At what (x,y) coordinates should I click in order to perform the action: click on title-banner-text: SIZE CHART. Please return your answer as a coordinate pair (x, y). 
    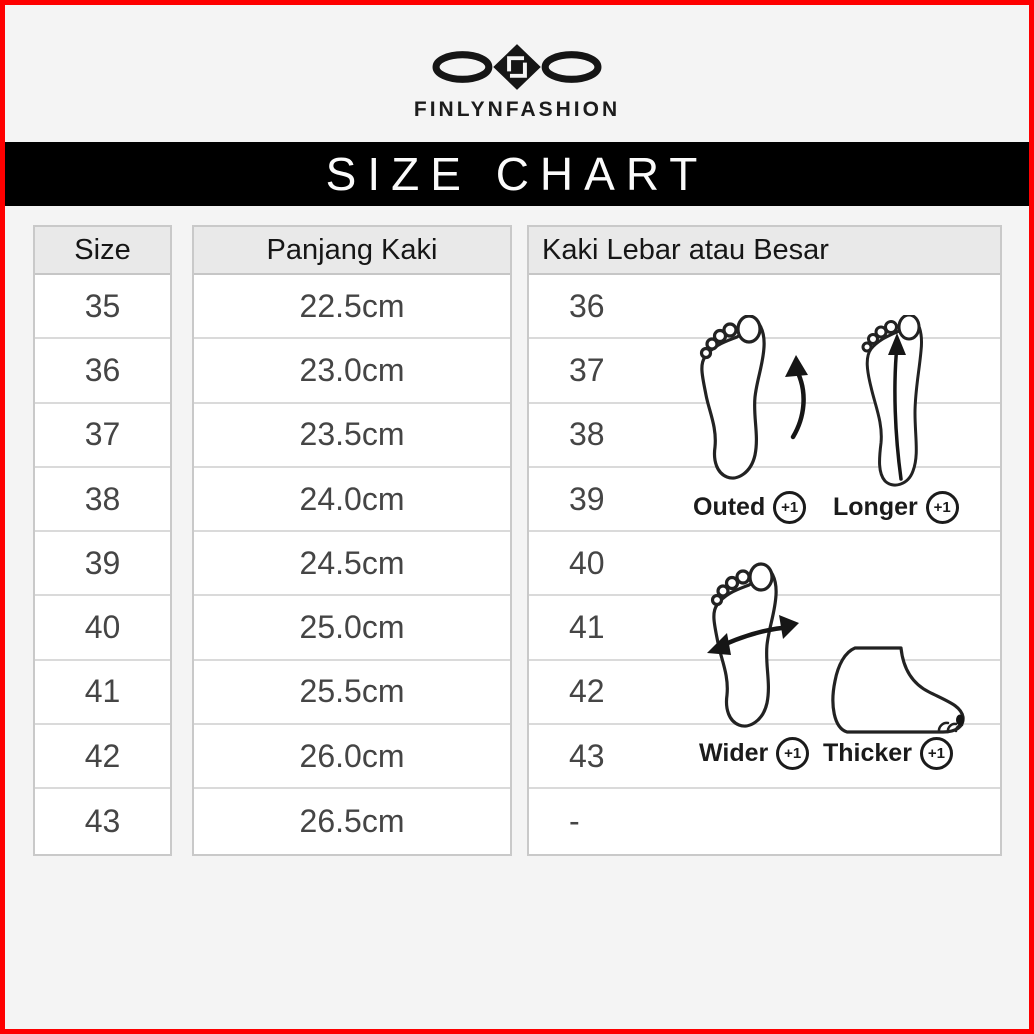
    Looking at the image, I should click on (517, 174).